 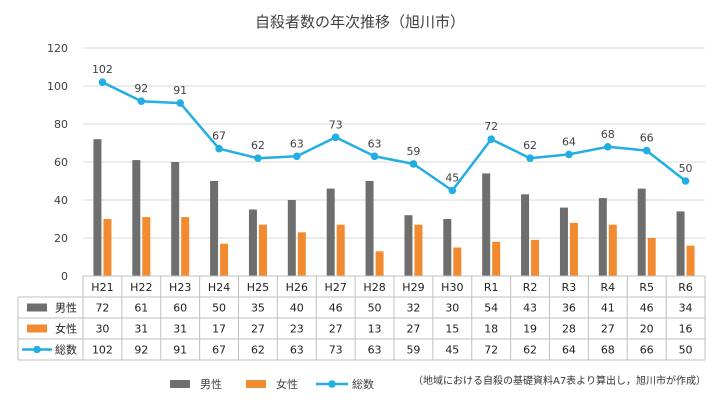 I want to click on table-cell: 28, so click(x=569, y=329).